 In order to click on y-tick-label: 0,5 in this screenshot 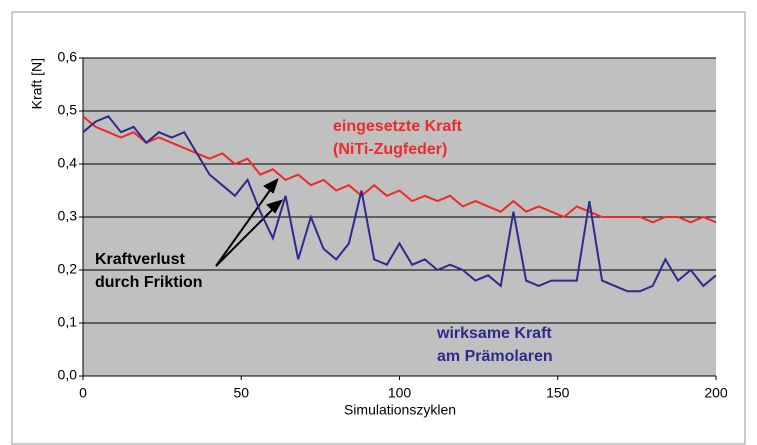, I will do `click(68, 110)`.